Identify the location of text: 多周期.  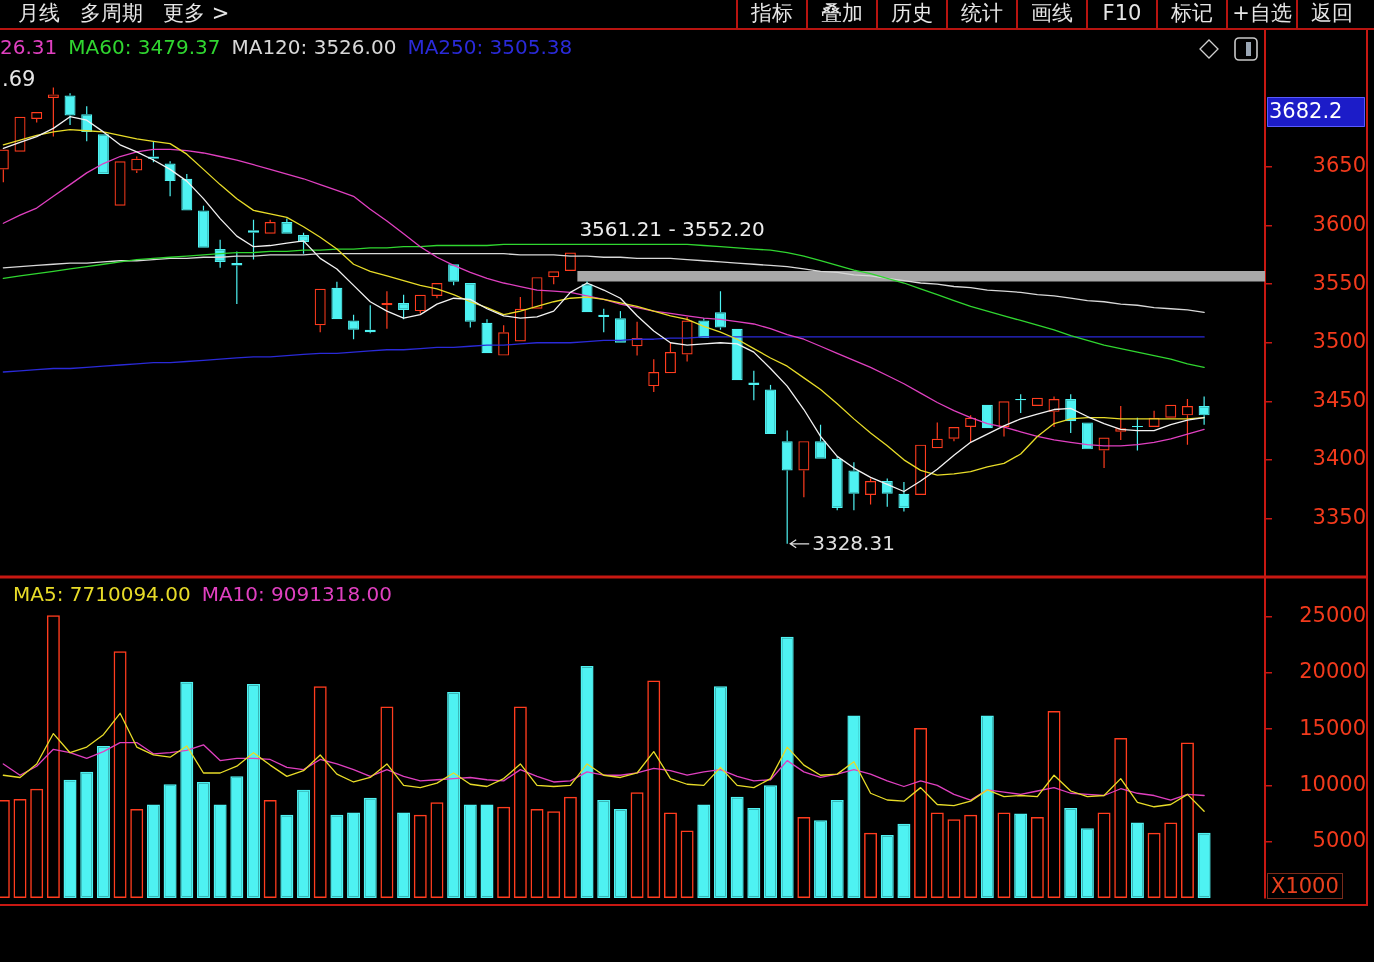
(111, 13).